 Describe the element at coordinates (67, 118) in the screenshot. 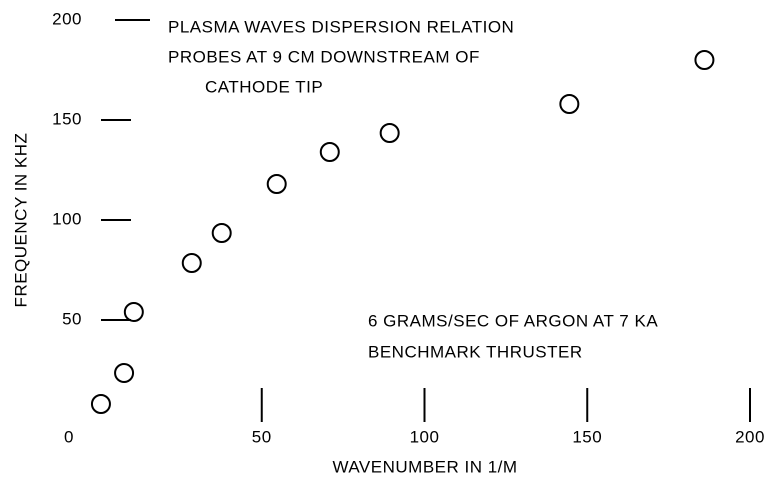

I see `y-tick-label: 150` at that location.